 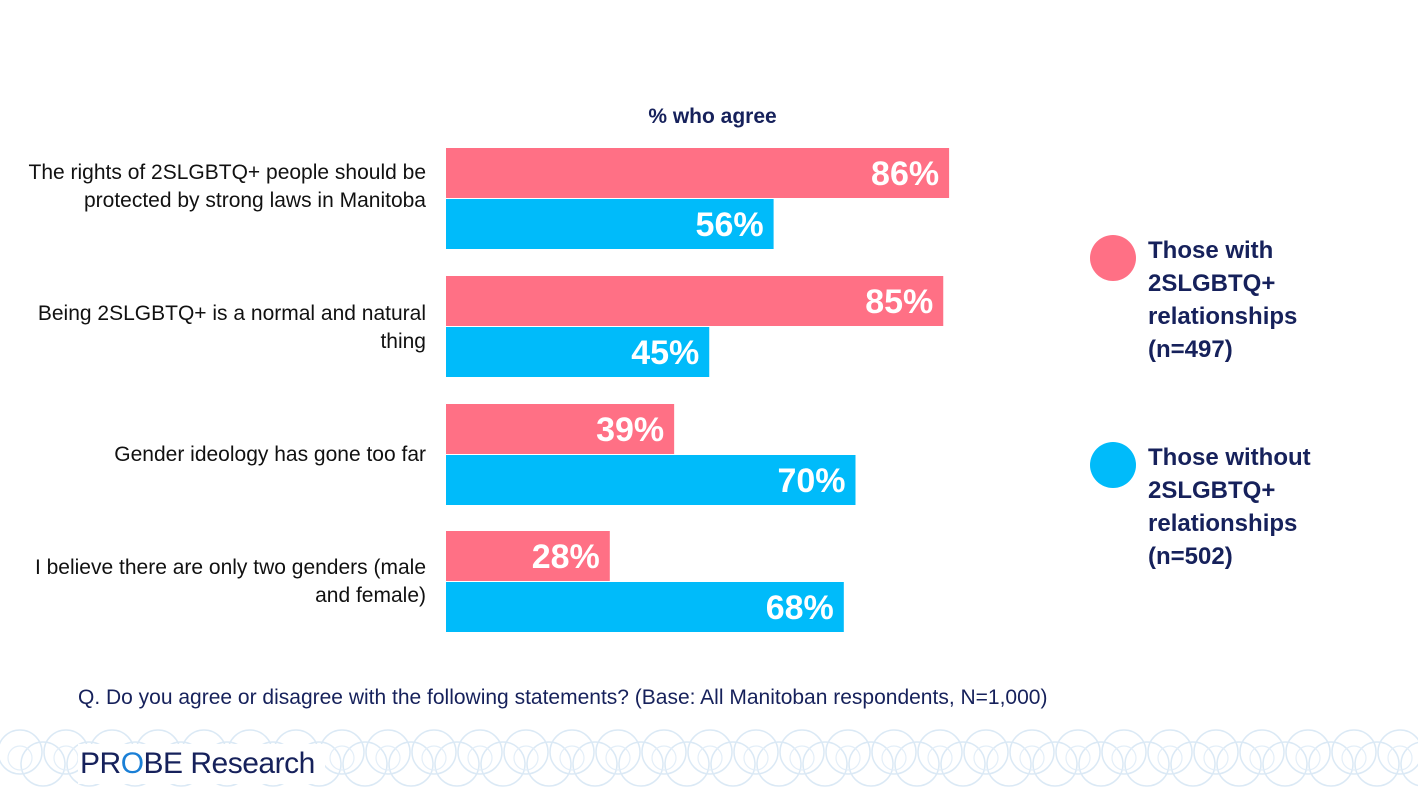 I want to click on data-label: 70%, so click(x=811, y=481).